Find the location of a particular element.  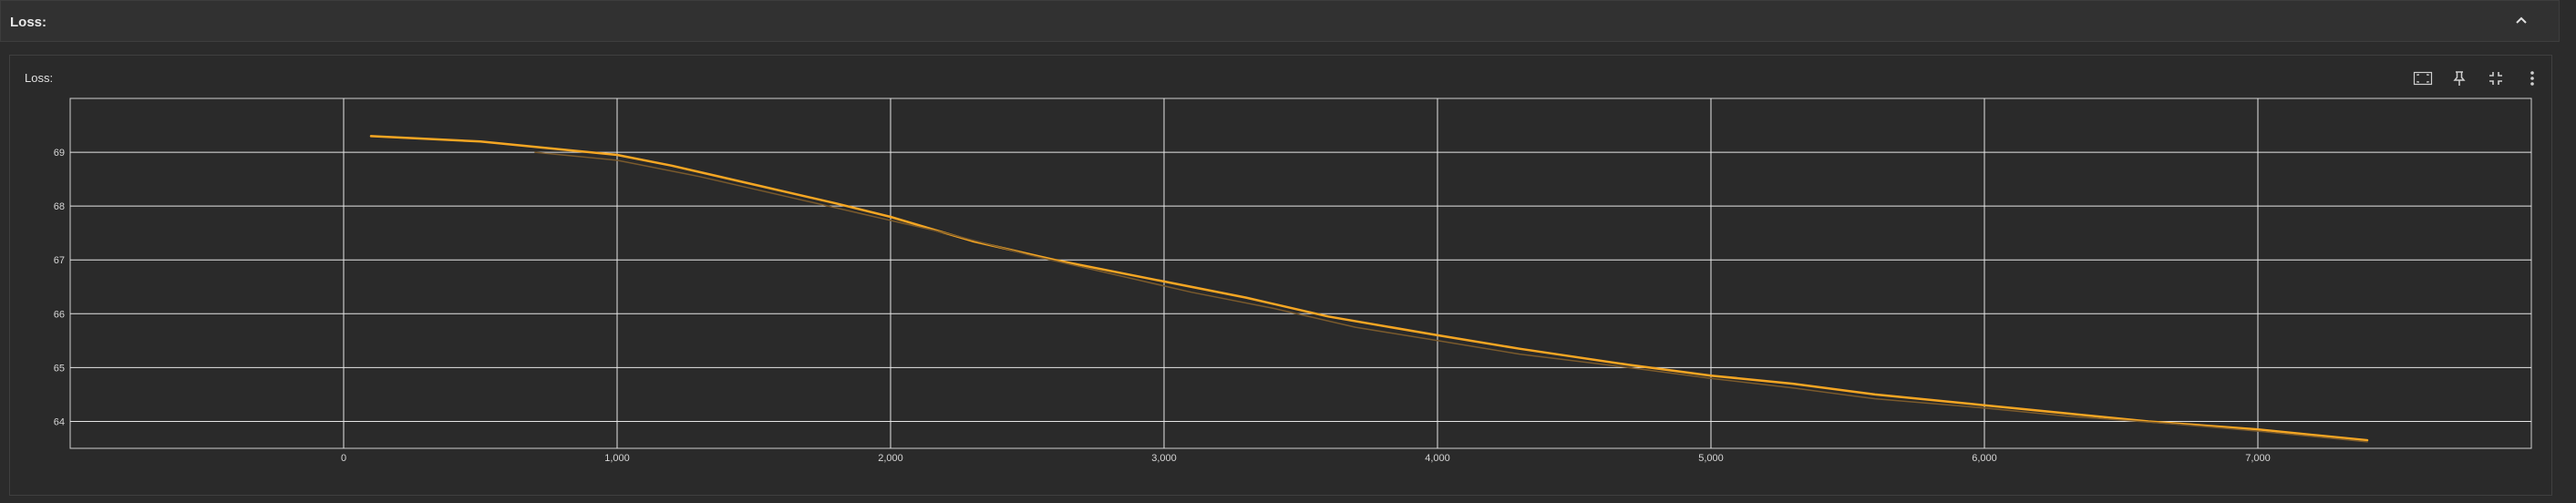

y-tick-label: 68 is located at coordinates (59, 206).